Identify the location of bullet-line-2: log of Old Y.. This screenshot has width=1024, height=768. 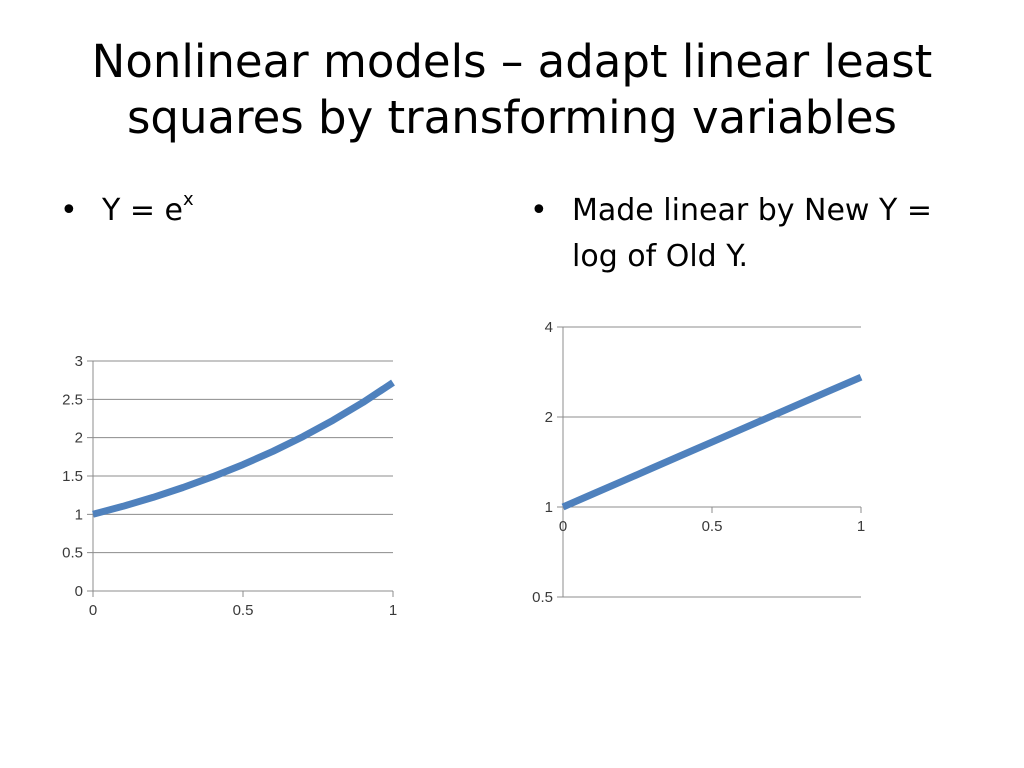
(660, 256).